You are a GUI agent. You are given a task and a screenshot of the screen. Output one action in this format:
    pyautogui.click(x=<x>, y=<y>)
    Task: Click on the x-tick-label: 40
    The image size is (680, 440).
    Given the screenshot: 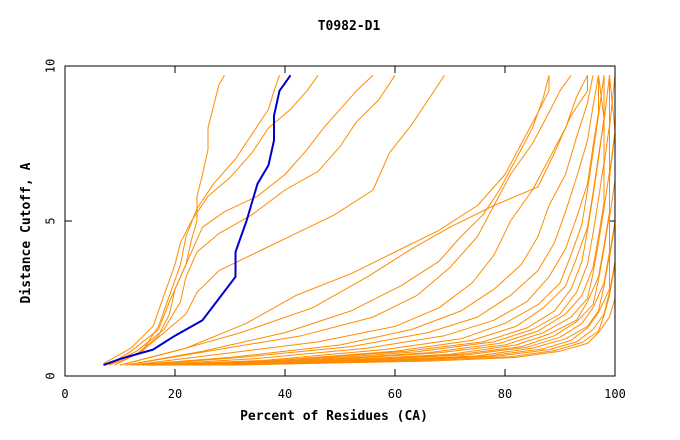 What is the action you would take?
    pyautogui.click(x=285, y=394)
    